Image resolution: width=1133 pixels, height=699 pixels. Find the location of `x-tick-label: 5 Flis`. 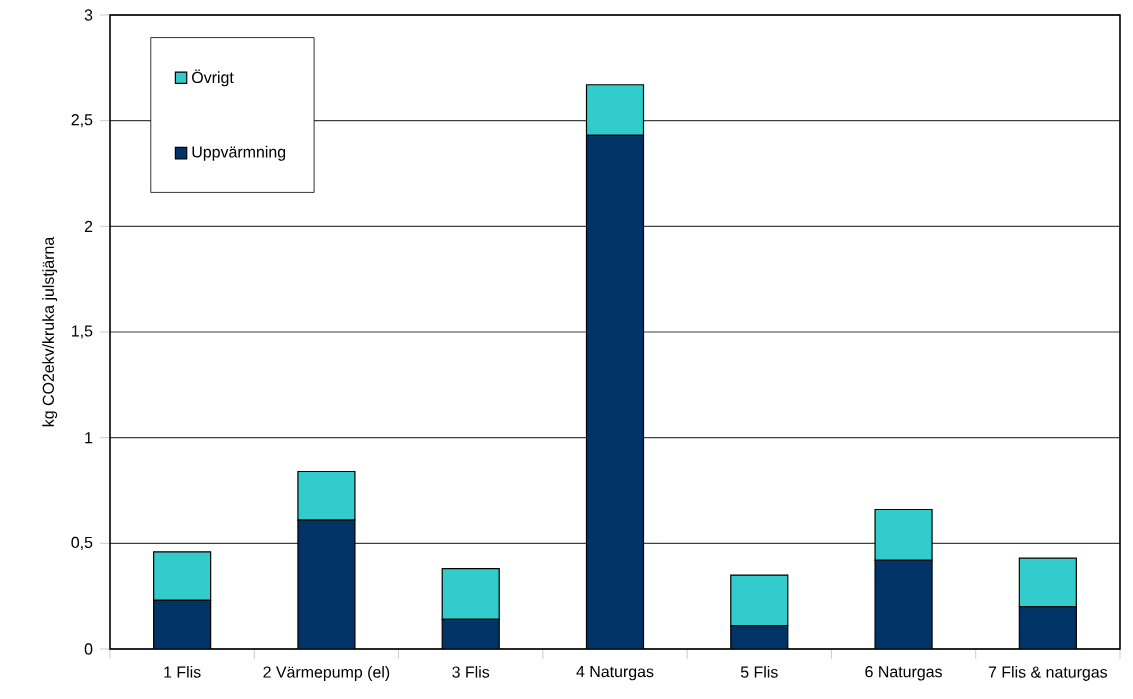

x-tick-label: 5 Flis is located at coordinates (759, 672).